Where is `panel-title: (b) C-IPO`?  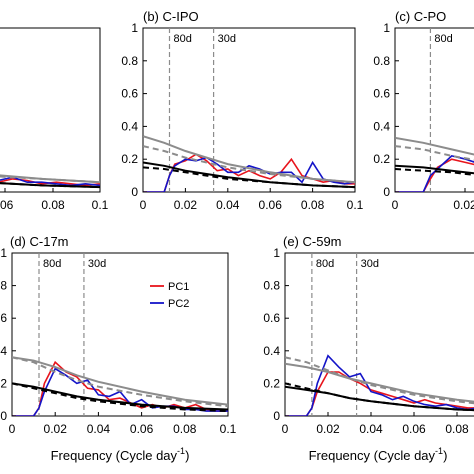 panel-title: (b) C-IPO is located at coordinates (171, 16).